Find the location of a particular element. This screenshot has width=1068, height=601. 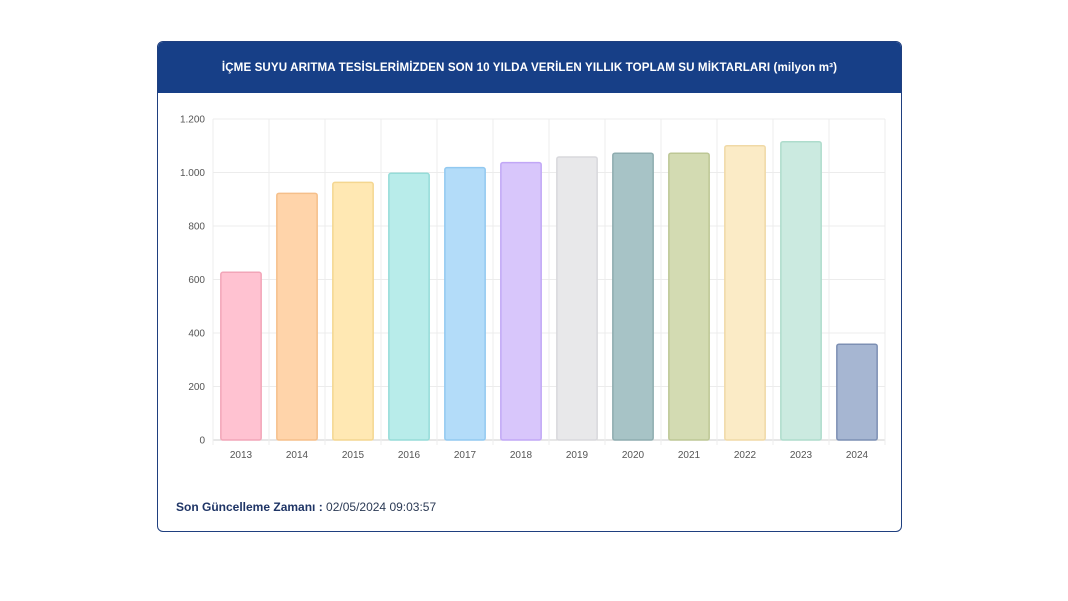

x-tick-label: 2020 is located at coordinates (633, 455).